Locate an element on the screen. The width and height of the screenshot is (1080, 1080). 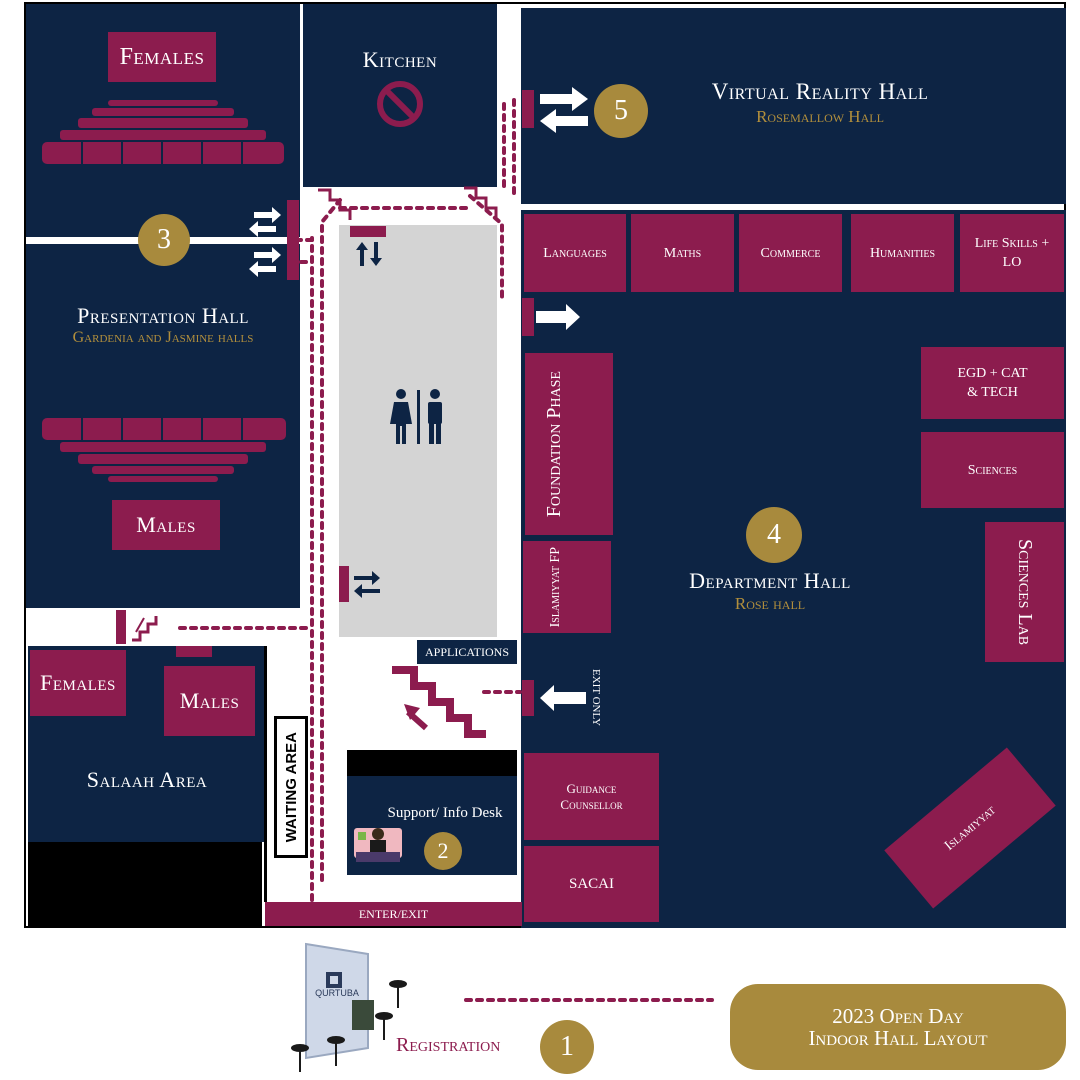
toilets-door-top is located at coordinates (368, 231).